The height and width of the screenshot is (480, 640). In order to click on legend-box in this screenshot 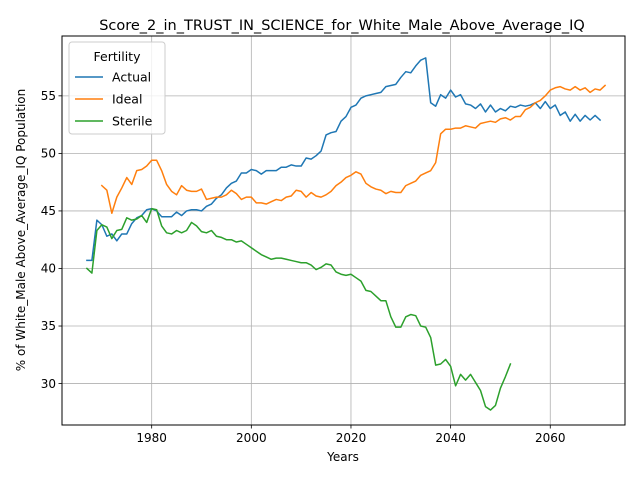, I will do `click(117, 88)`.